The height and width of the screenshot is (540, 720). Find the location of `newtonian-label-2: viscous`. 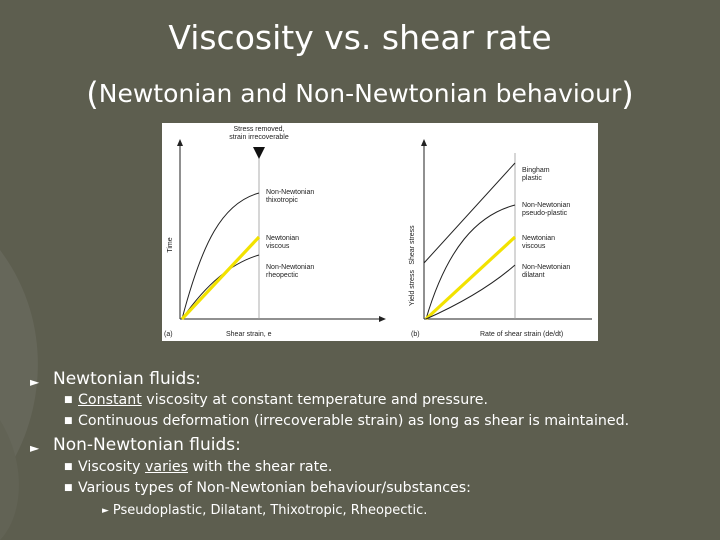

newtonian-label-2: viscous is located at coordinates (278, 246).